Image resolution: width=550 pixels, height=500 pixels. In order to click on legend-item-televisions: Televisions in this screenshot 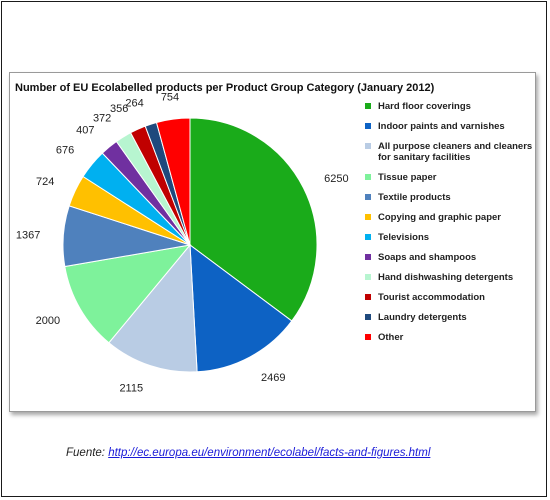, I will do `click(449, 237)`.